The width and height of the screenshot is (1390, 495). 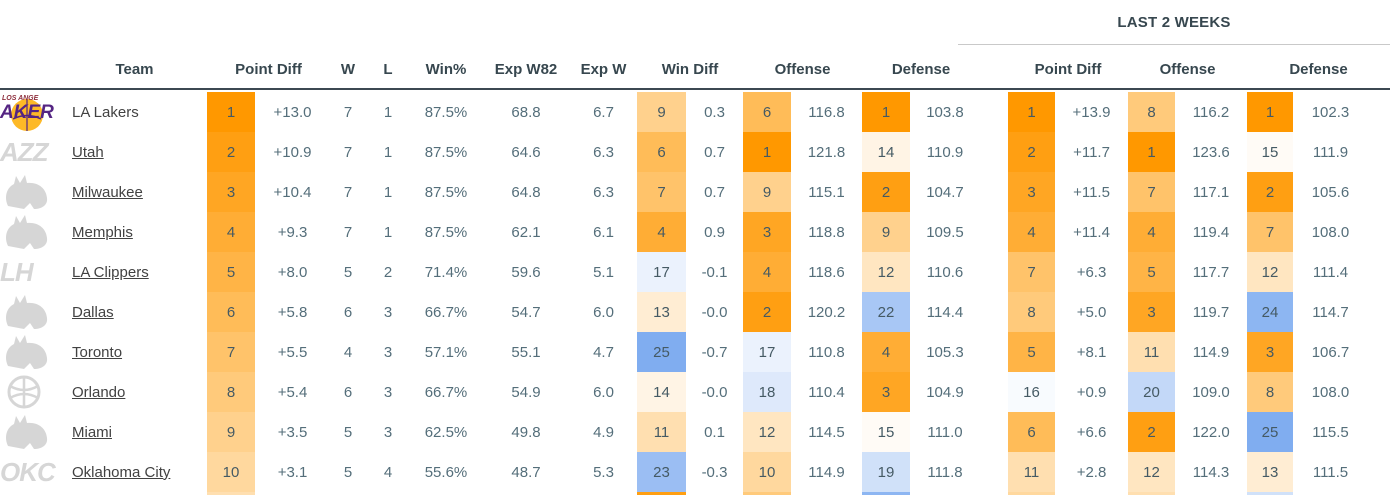 I want to click on win-pct-value: 71.4%, so click(x=446, y=272).